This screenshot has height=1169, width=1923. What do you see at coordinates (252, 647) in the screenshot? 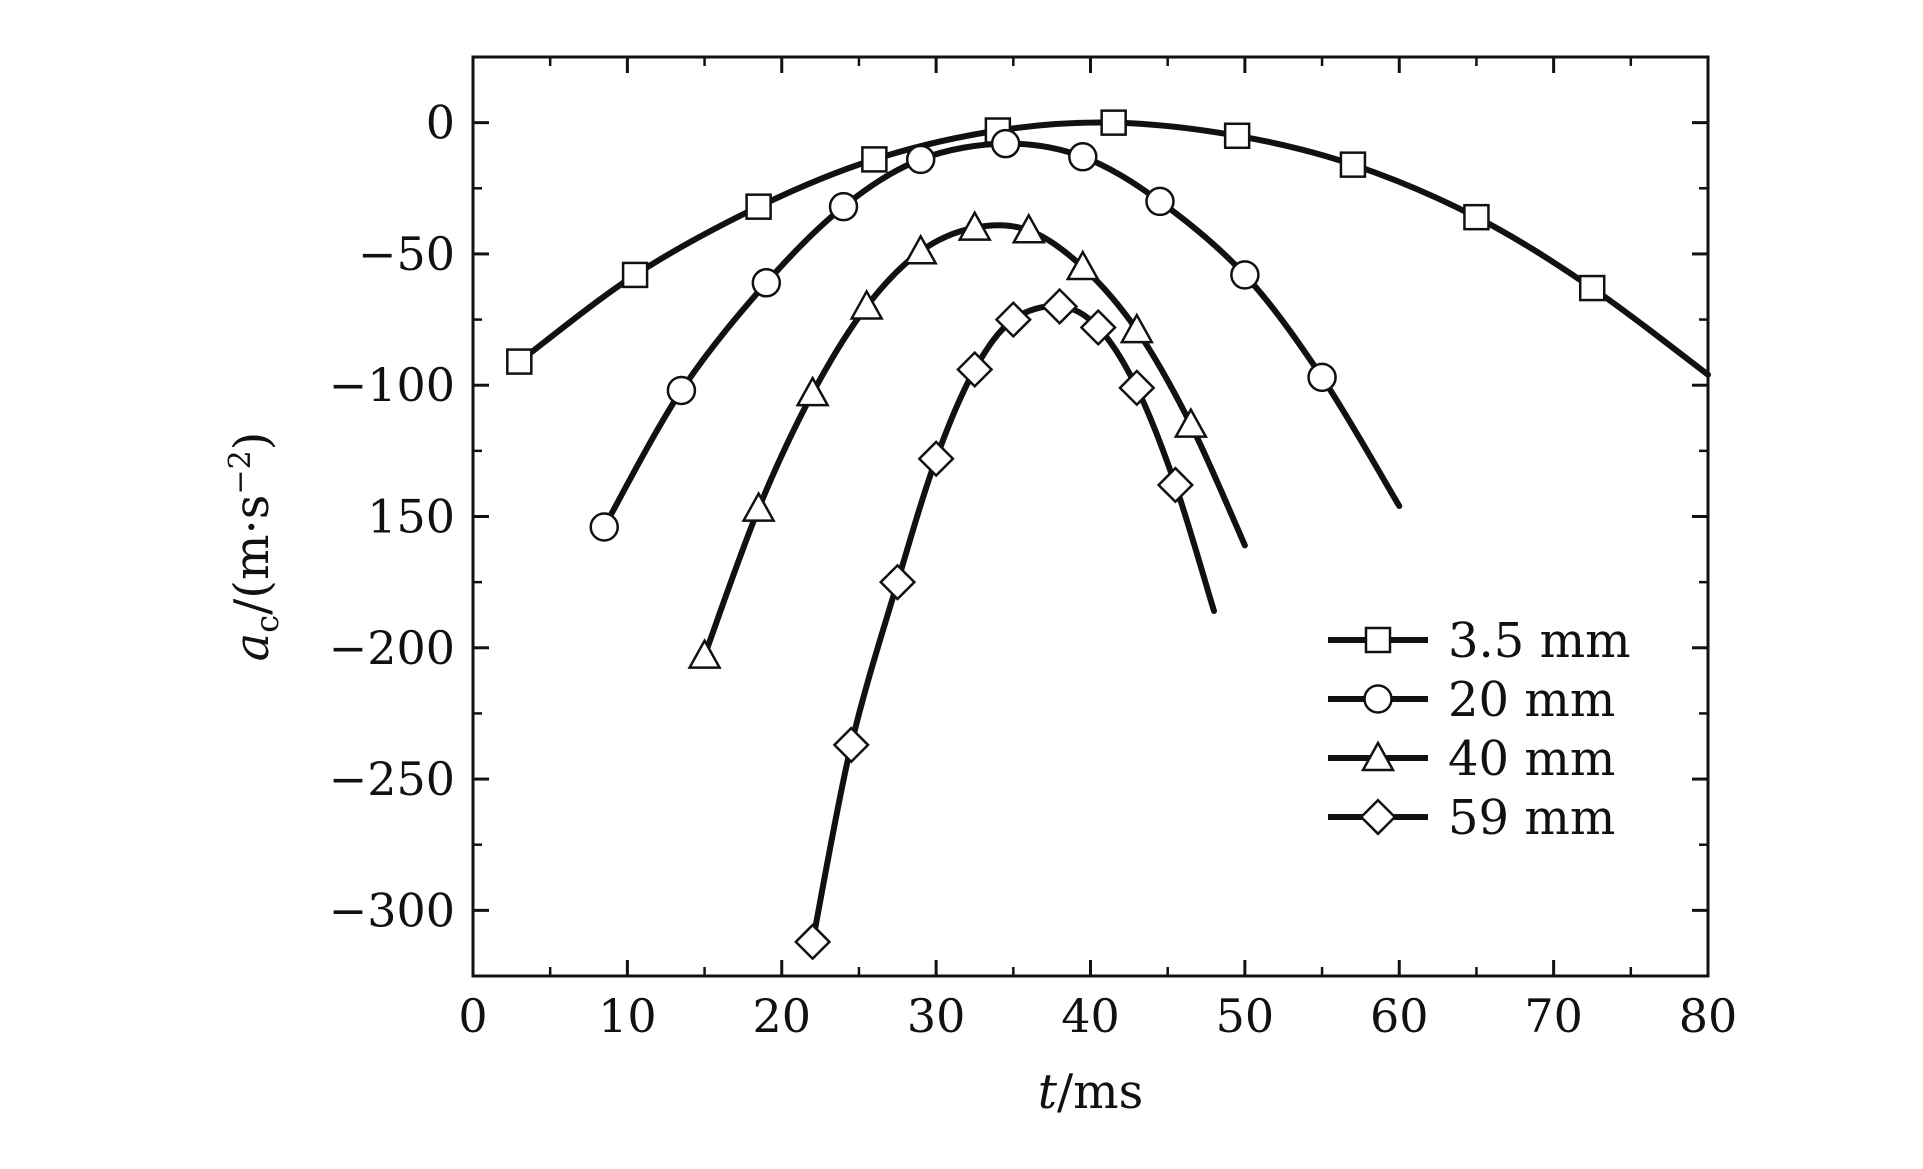
I see `y-axis-var: a` at bounding box center [252, 647].